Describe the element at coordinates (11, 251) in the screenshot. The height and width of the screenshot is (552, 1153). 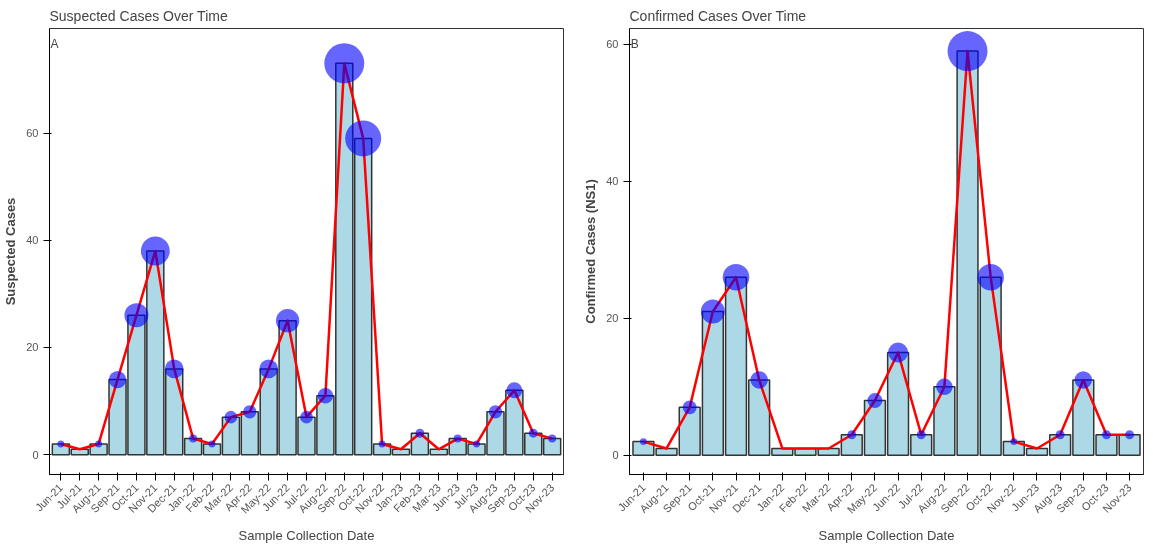
I see `y-axis-title: Suspected Cases` at that location.